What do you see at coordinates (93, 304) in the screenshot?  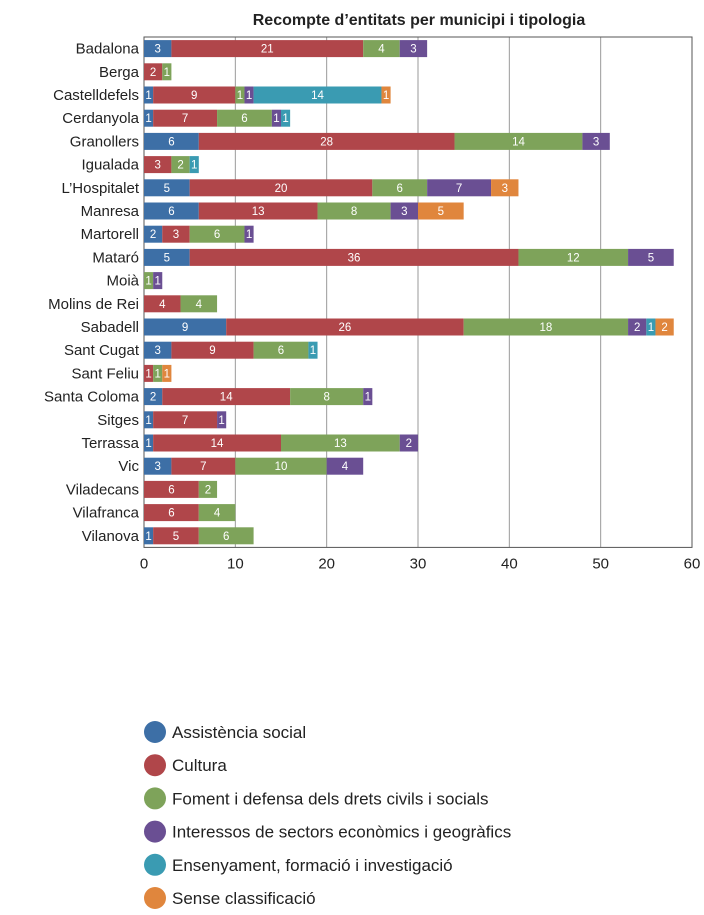 I see `category-label: Molins de Rei` at bounding box center [93, 304].